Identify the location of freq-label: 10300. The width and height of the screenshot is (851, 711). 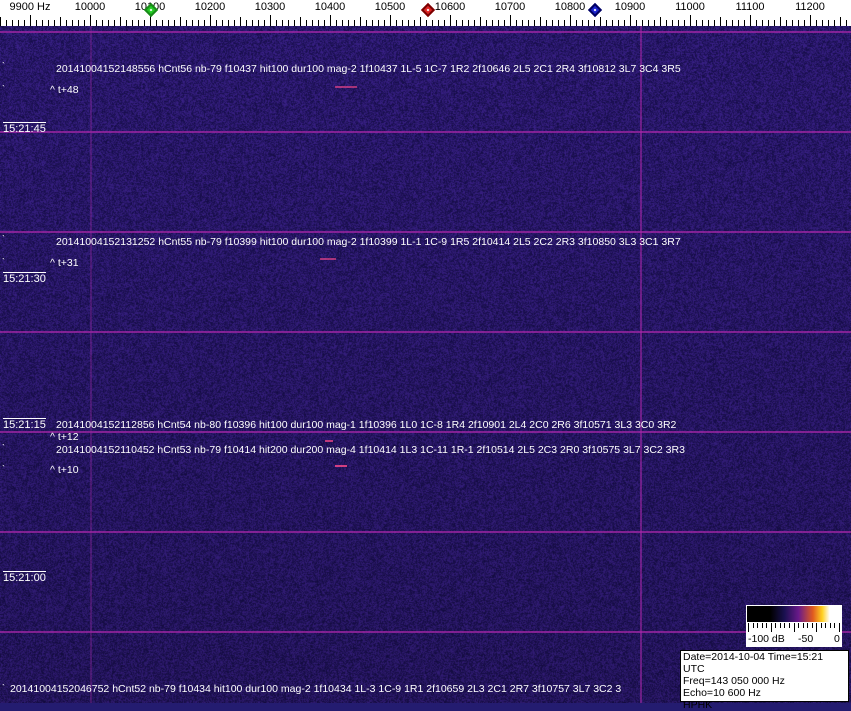
(270, 7).